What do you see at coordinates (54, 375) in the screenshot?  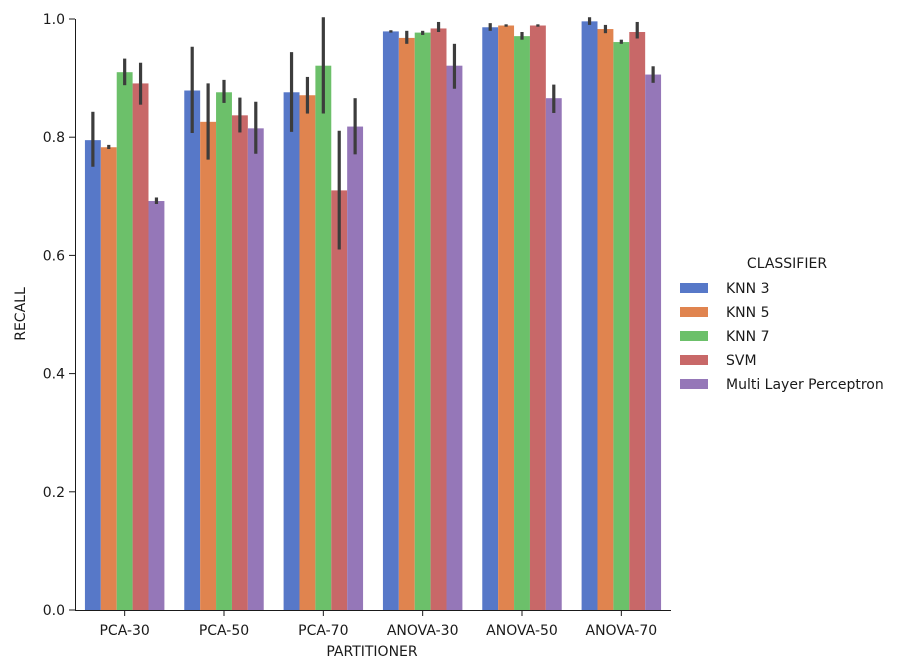 I see `y-tick-label: 0.4` at bounding box center [54, 375].